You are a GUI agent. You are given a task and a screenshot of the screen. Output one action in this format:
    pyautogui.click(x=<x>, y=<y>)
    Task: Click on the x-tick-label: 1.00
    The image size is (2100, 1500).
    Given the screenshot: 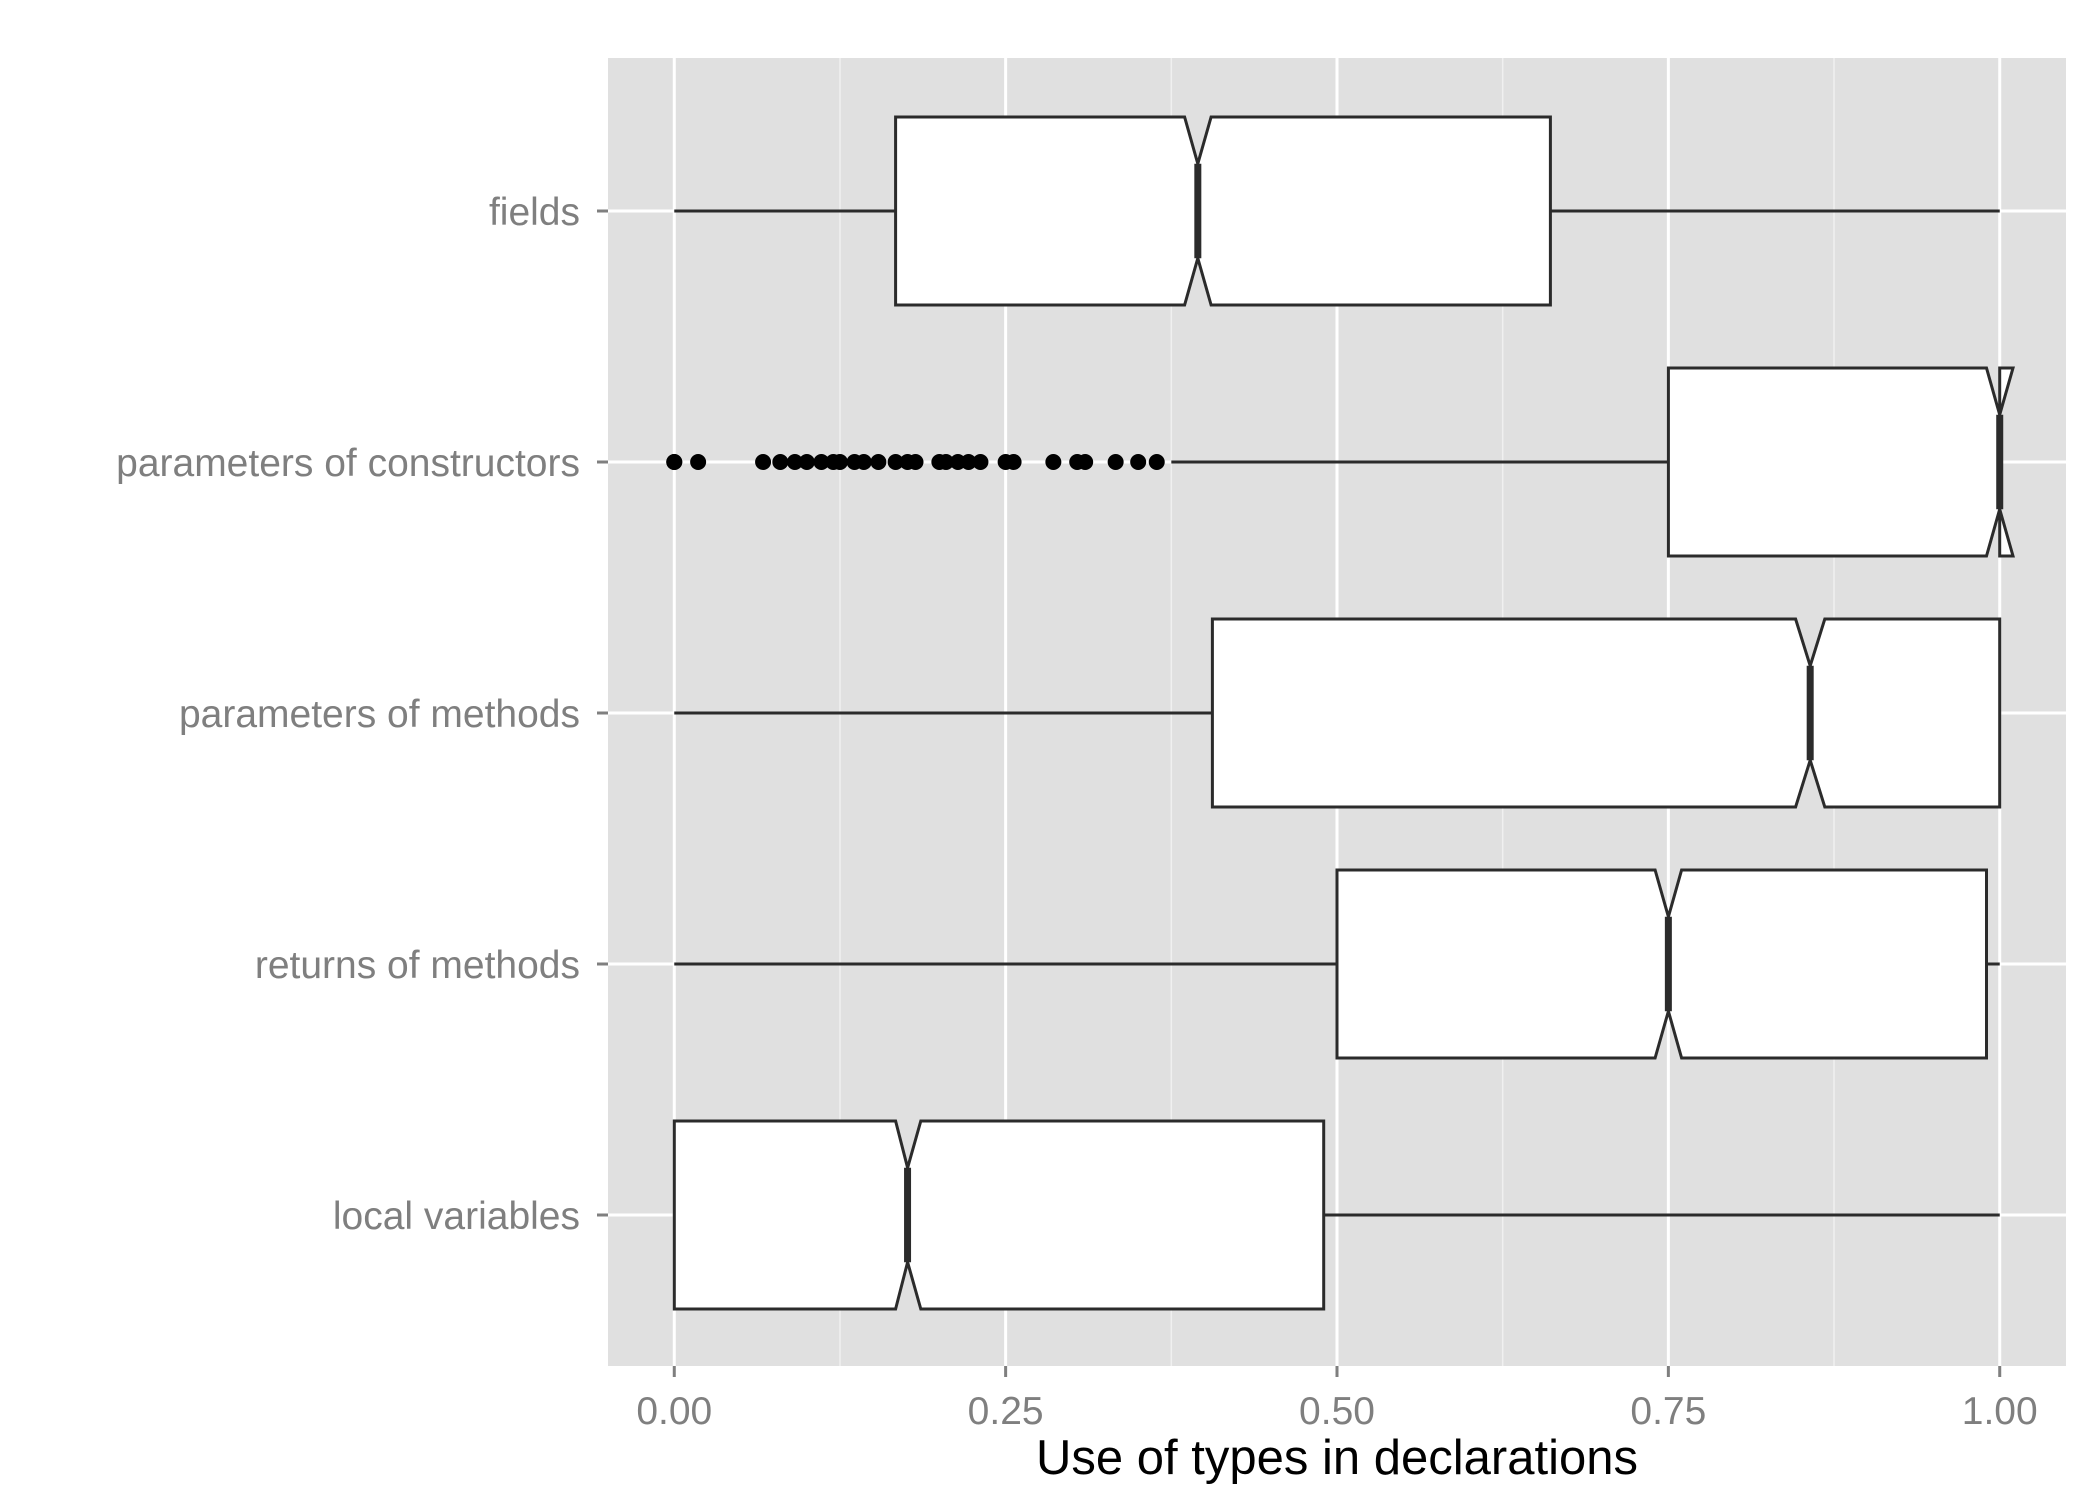 What is the action you would take?
    pyautogui.click(x=2000, y=1411)
    